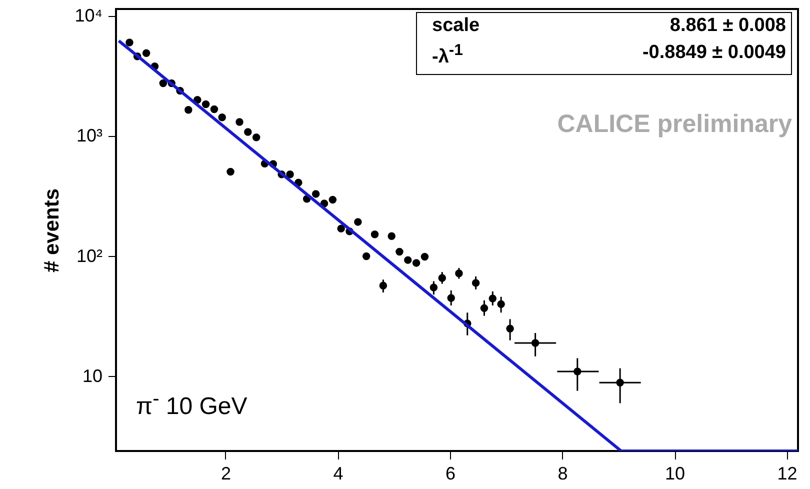 This screenshot has width=810, height=489. What do you see at coordinates (728, 26) in the screenshot?
I see `annotation: 8.861 ± 0.008` at bounding box center [728, 26].